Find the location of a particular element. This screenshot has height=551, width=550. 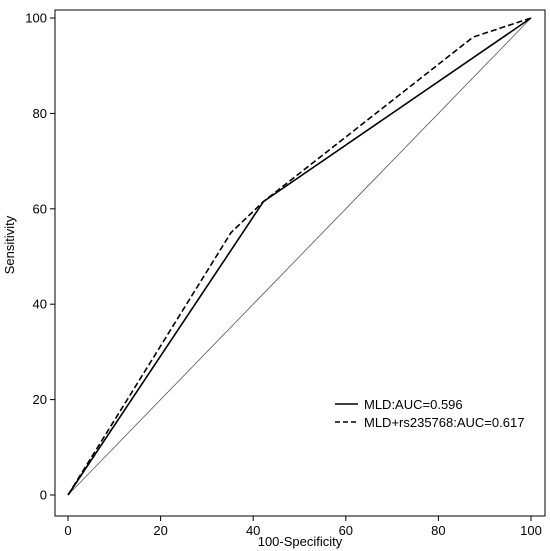

legend-label-solid: MLD:AUC=0.596 is located at coordinates (413, 404).